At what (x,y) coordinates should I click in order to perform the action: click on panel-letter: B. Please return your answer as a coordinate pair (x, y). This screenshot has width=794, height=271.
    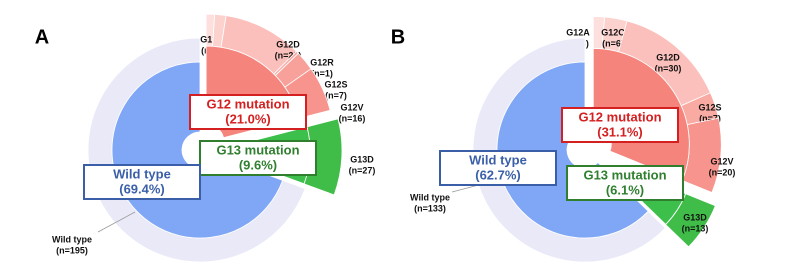
    Looking at the image, I should click on (398, 37).